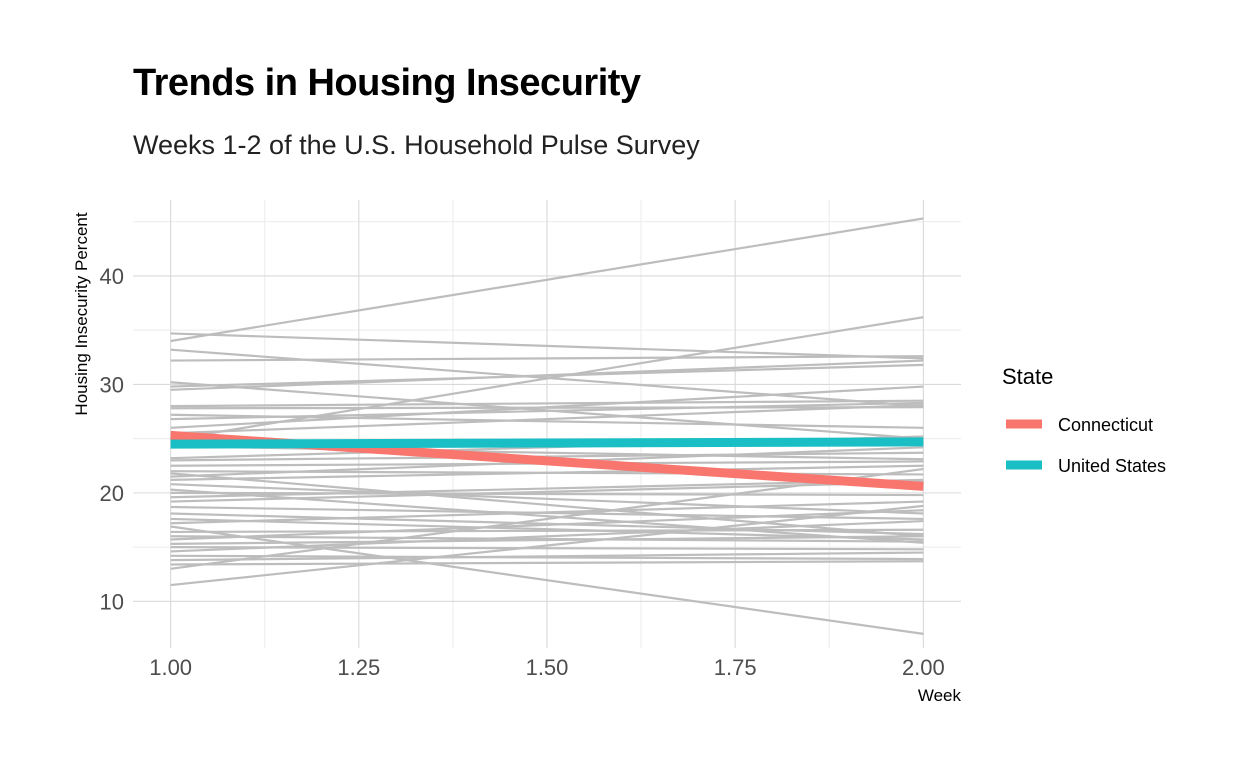 Image resolution: width=1259 pixels, height=778 pixels. What do you see at coordinates (112, 276) in the screenshot?
I see `y-tick-label: 40` at bounding box center [112, 276].